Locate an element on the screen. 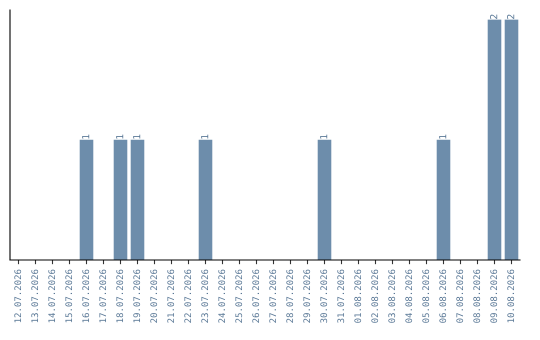 The width and height of the screenshot is (540, 340). x-tick-label: 18.07.2026 is located at coordinates (120, 296).